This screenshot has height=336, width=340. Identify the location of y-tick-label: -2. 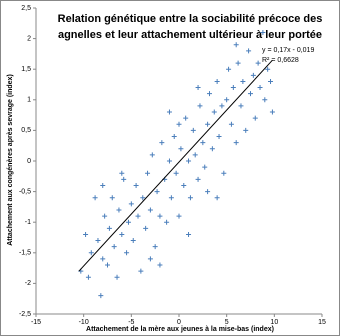
(28, 283).